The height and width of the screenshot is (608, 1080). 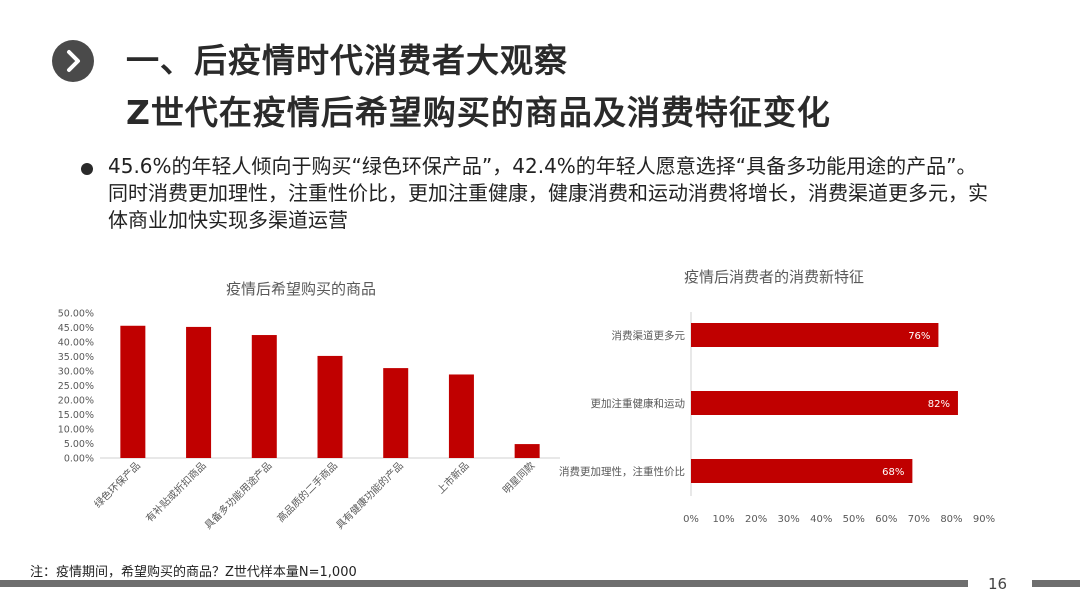 I want to click on y-tick-label: 20.00%, so click(x=76, y=401).